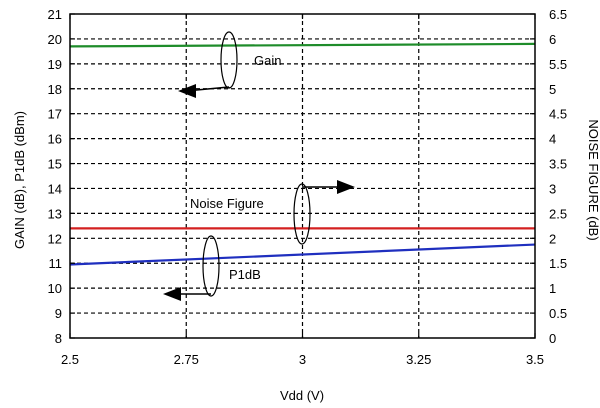  I want to click on right-axis-title: NOISE FIGURE (dB), so click(593, 179).